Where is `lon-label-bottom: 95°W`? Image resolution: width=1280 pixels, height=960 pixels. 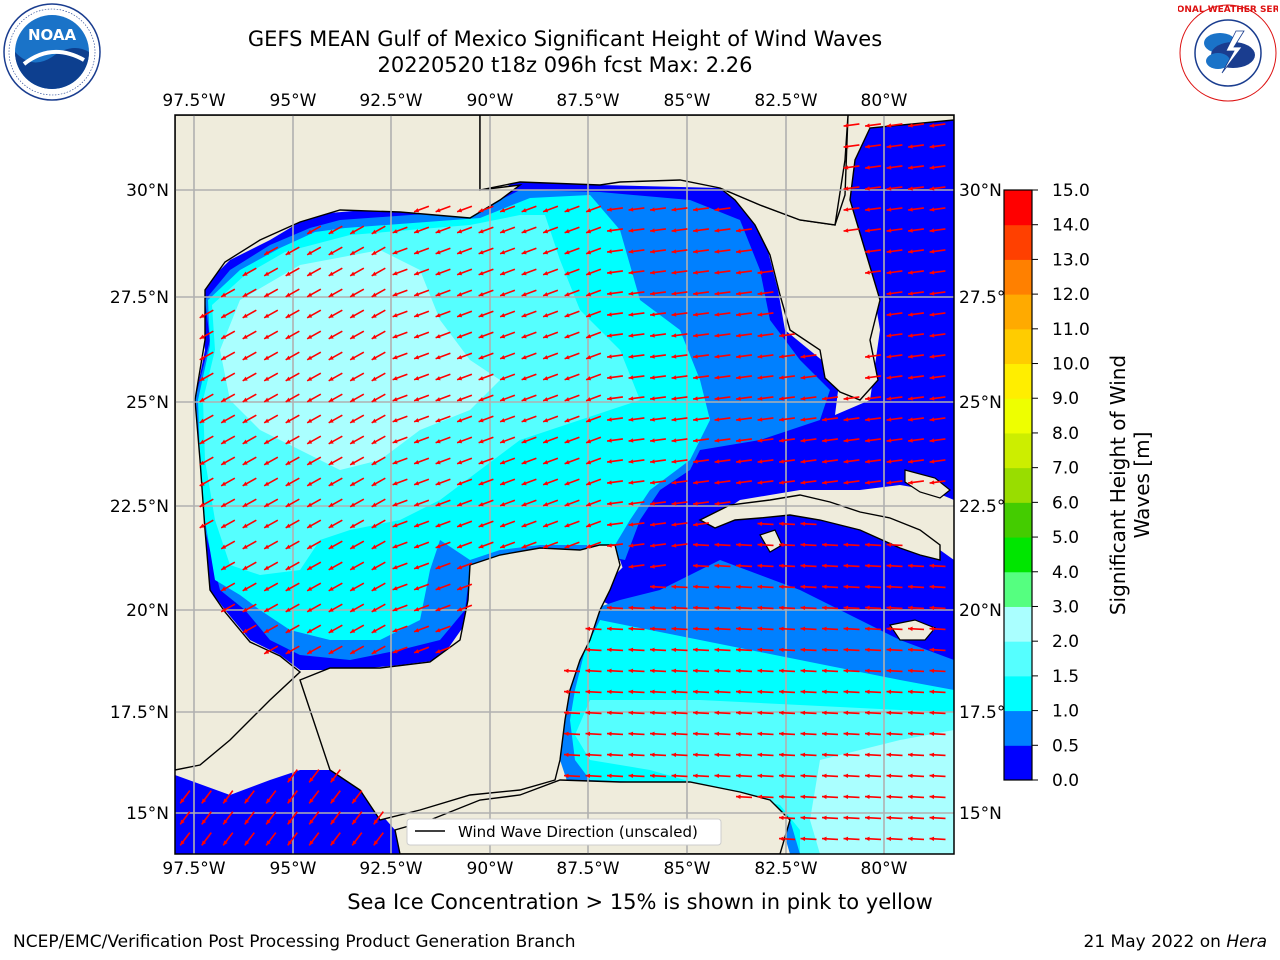
lon-label-bottom: 95°W is located at coordinates (293, 869).